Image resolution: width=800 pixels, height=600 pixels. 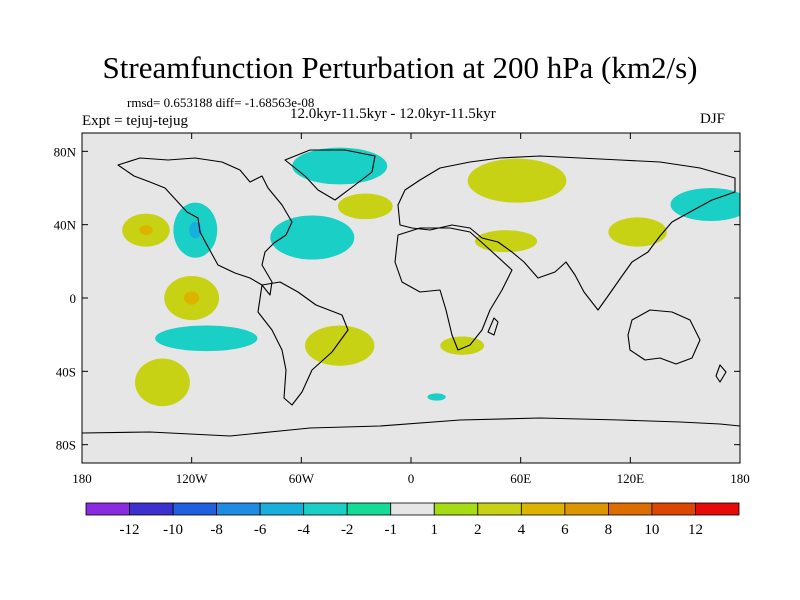 I want to click on colorbar-label-12: 10, so click(x=651, y=530).